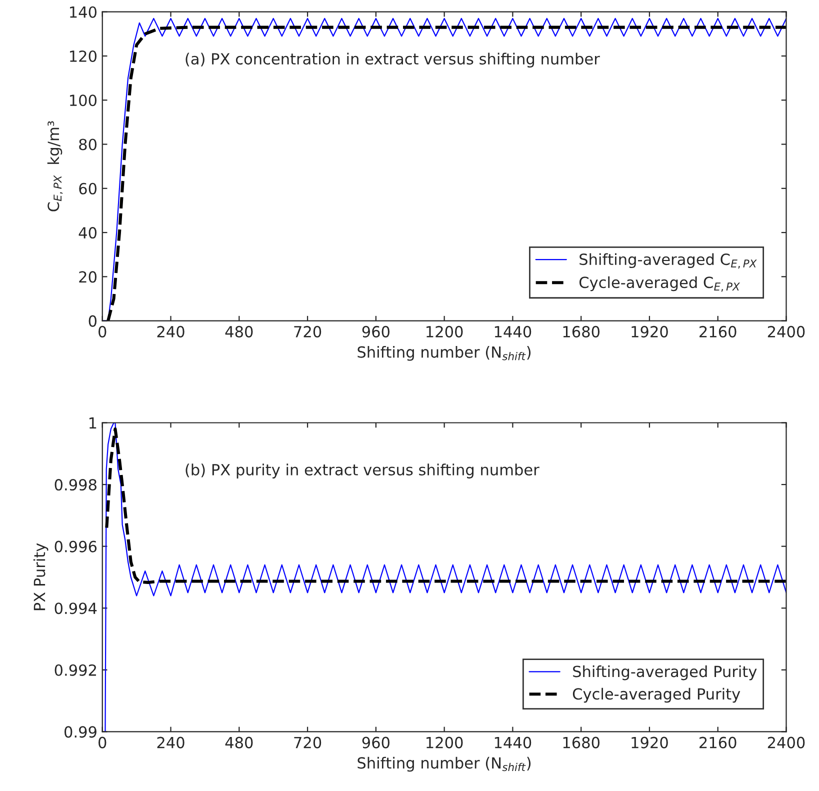  Describe the element at coordinates (363, 471) in the screenshot. I see `annotation: (b) PX purity in extract versus shifting number` at that location.